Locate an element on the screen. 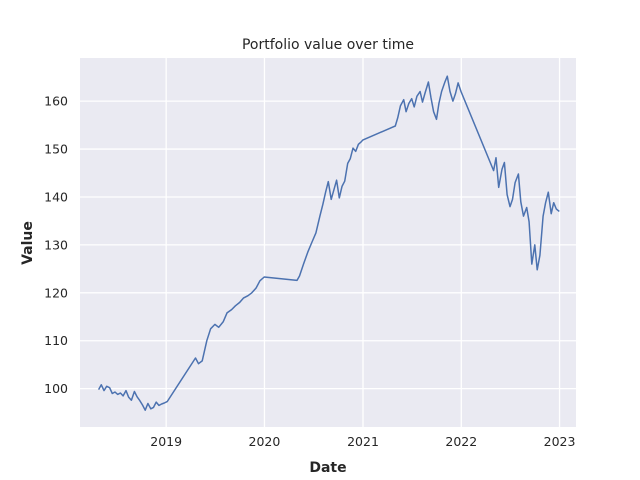 This screenshot has width=640, height=480. y-tick-label: 150 is located at coordinates (56, 149).